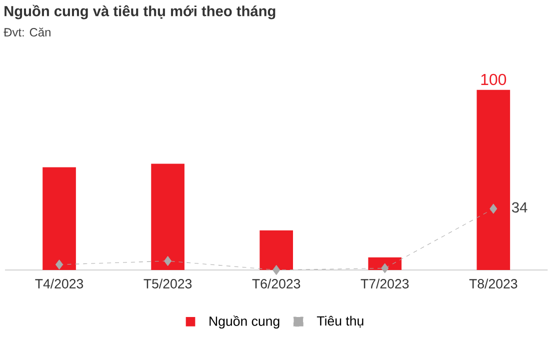 The image size is (552, 350). What do you see at coordinates (520, 207) in the screenshot?
I see `data-label: 34` at bounding box center [520, 207].